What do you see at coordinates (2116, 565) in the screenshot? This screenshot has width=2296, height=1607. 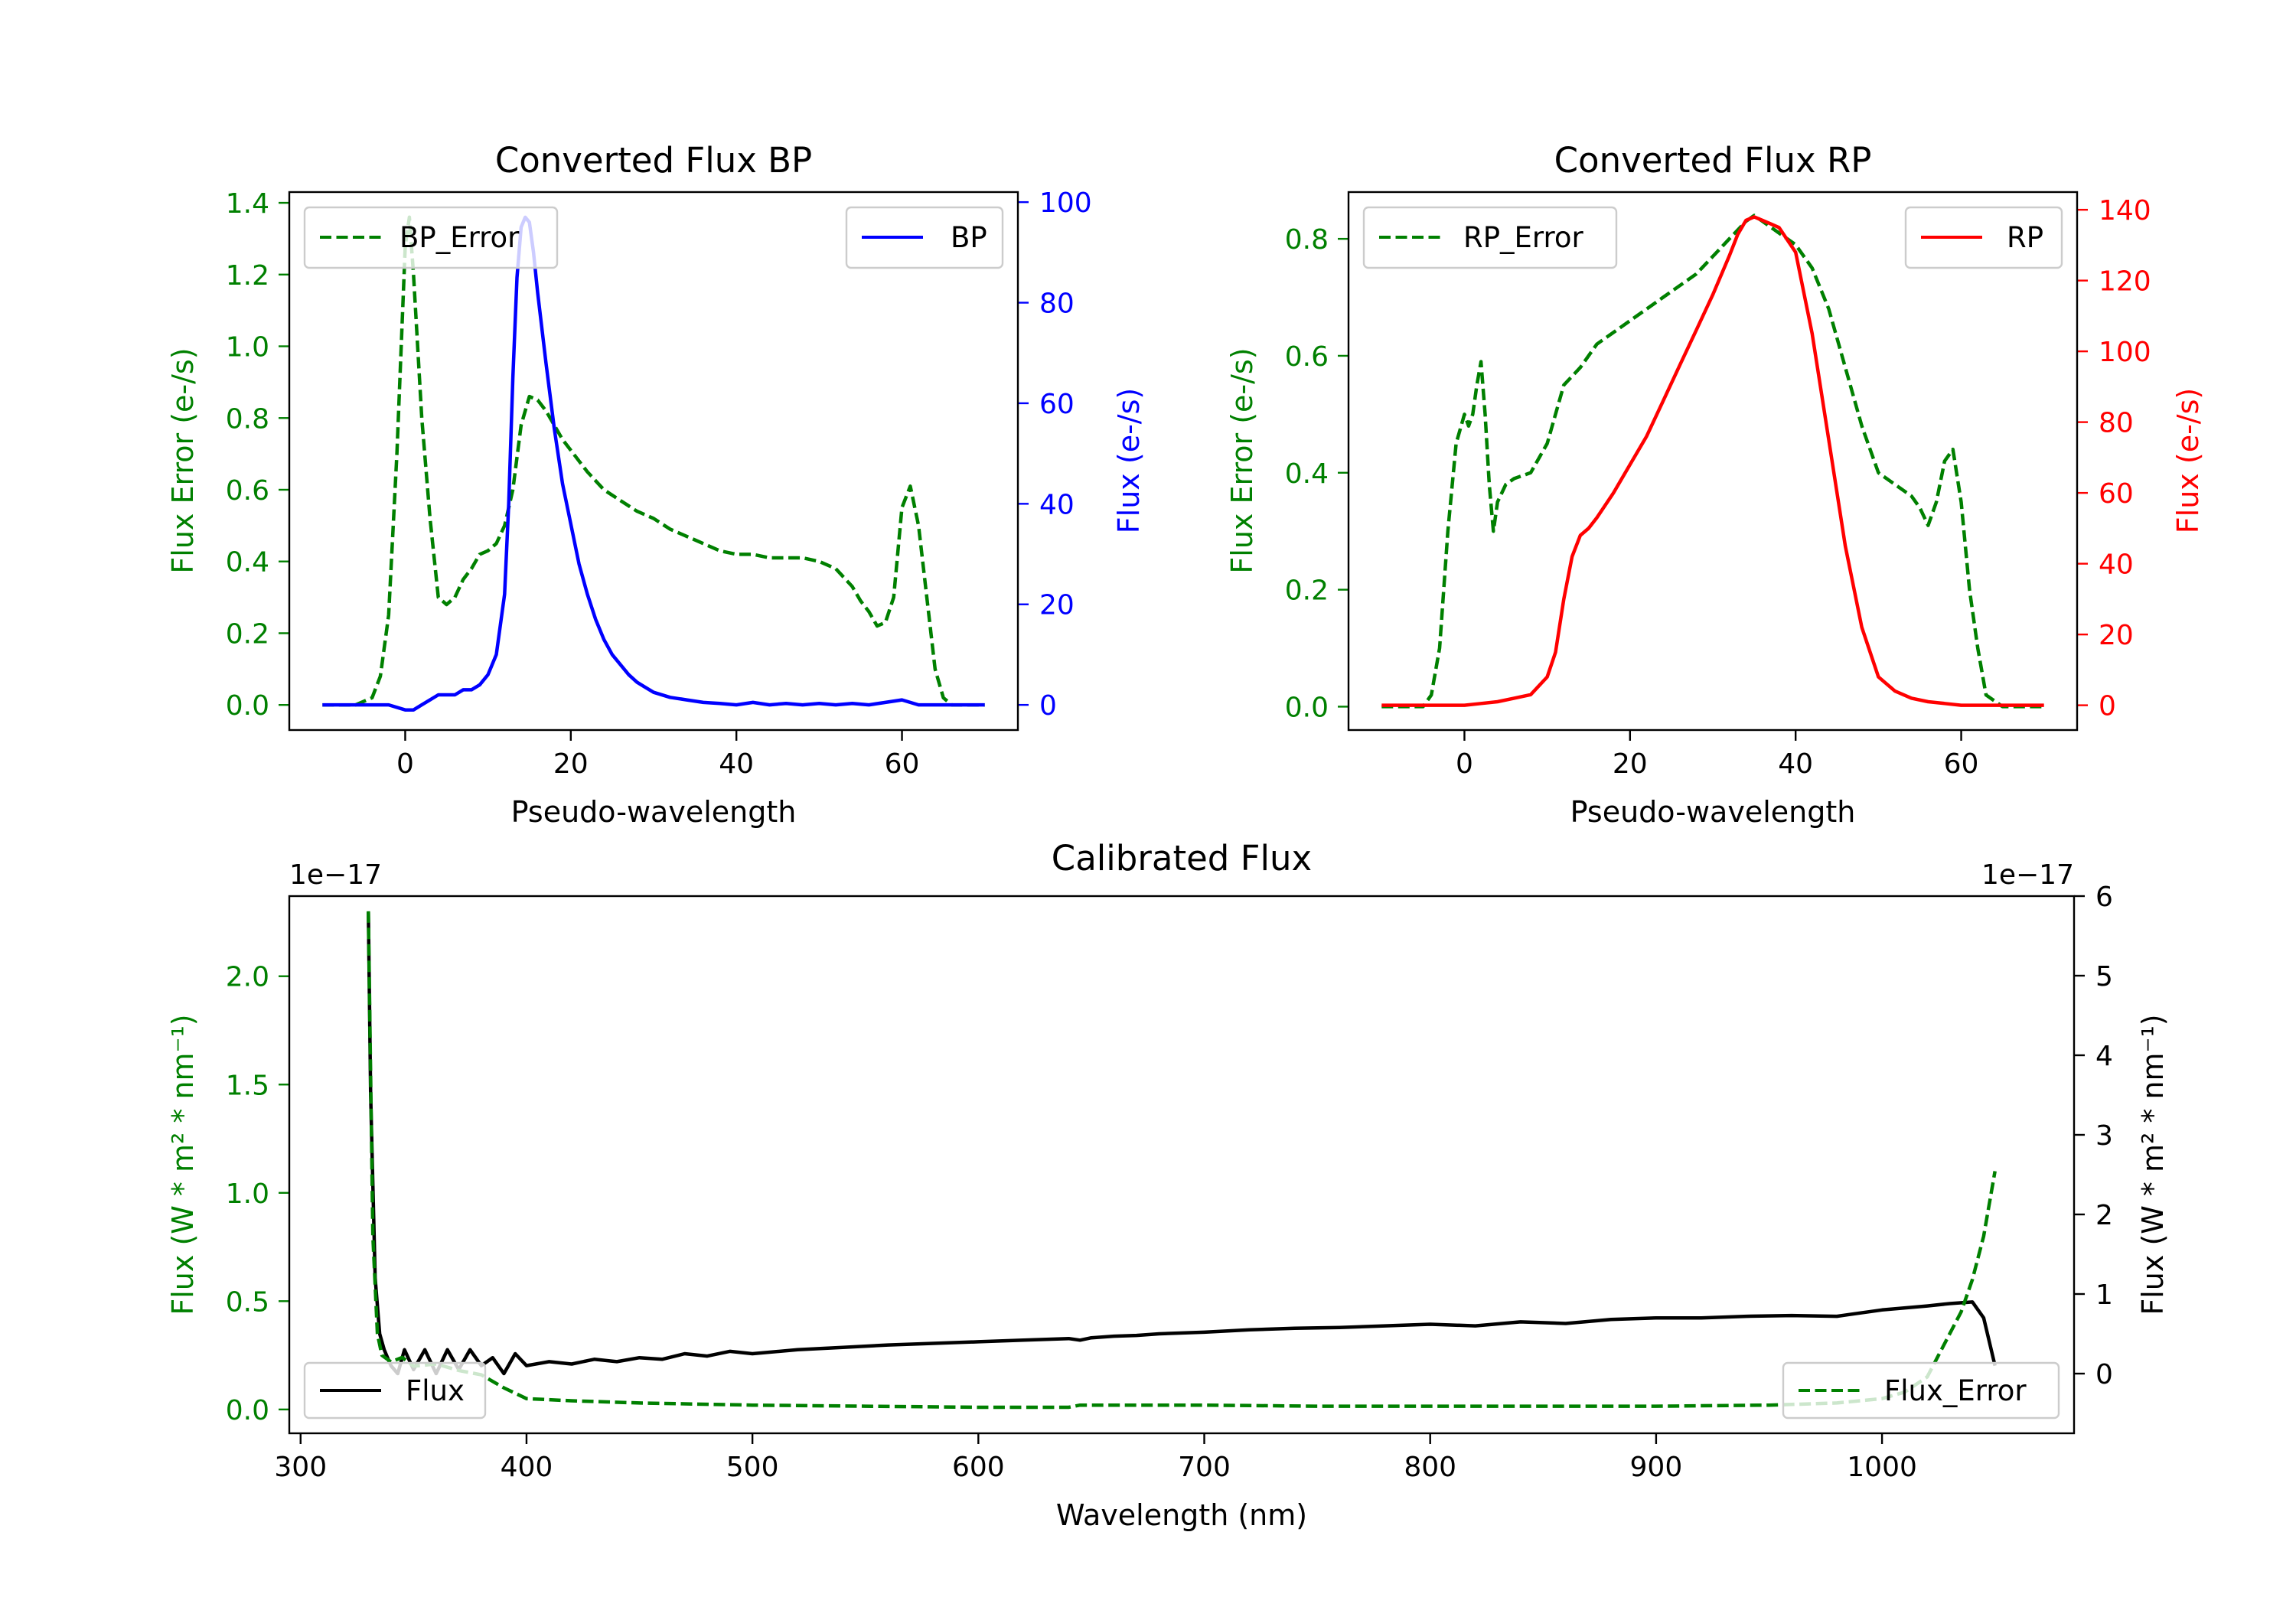 I see `right-tick-label-rp-2: 40` at bounding box center [2116, 565].